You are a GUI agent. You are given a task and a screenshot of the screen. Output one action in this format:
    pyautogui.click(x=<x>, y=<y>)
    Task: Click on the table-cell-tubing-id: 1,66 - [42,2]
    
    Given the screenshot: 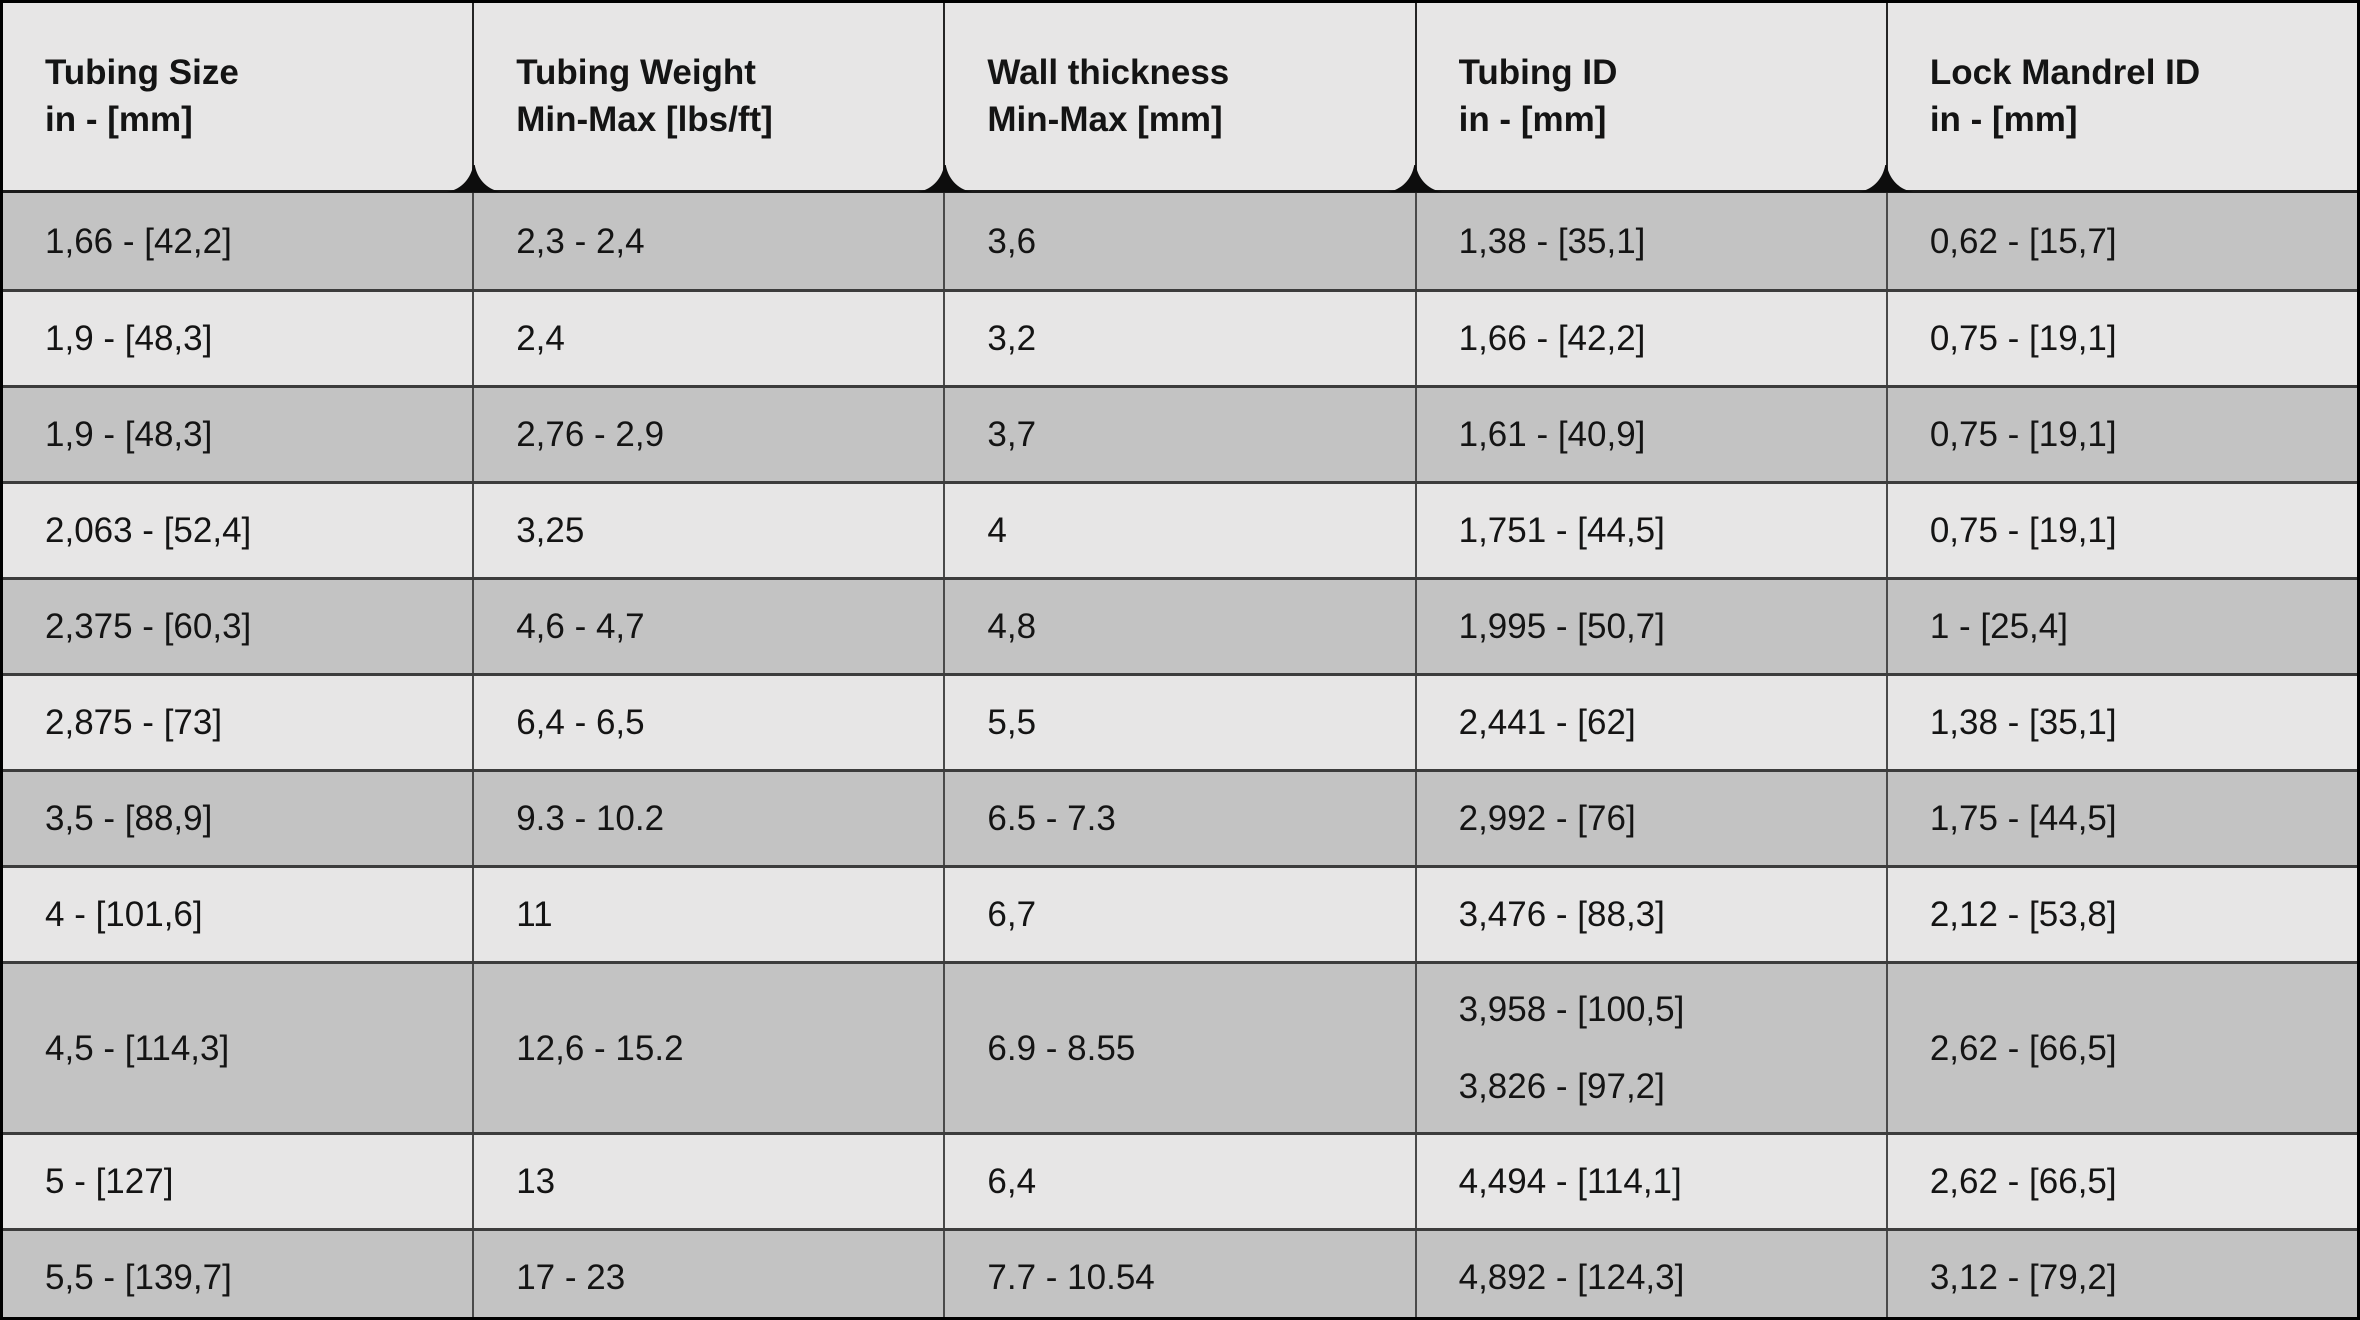 What is the action you would take?
    pyautogui.click(x=1650, y=338)
    